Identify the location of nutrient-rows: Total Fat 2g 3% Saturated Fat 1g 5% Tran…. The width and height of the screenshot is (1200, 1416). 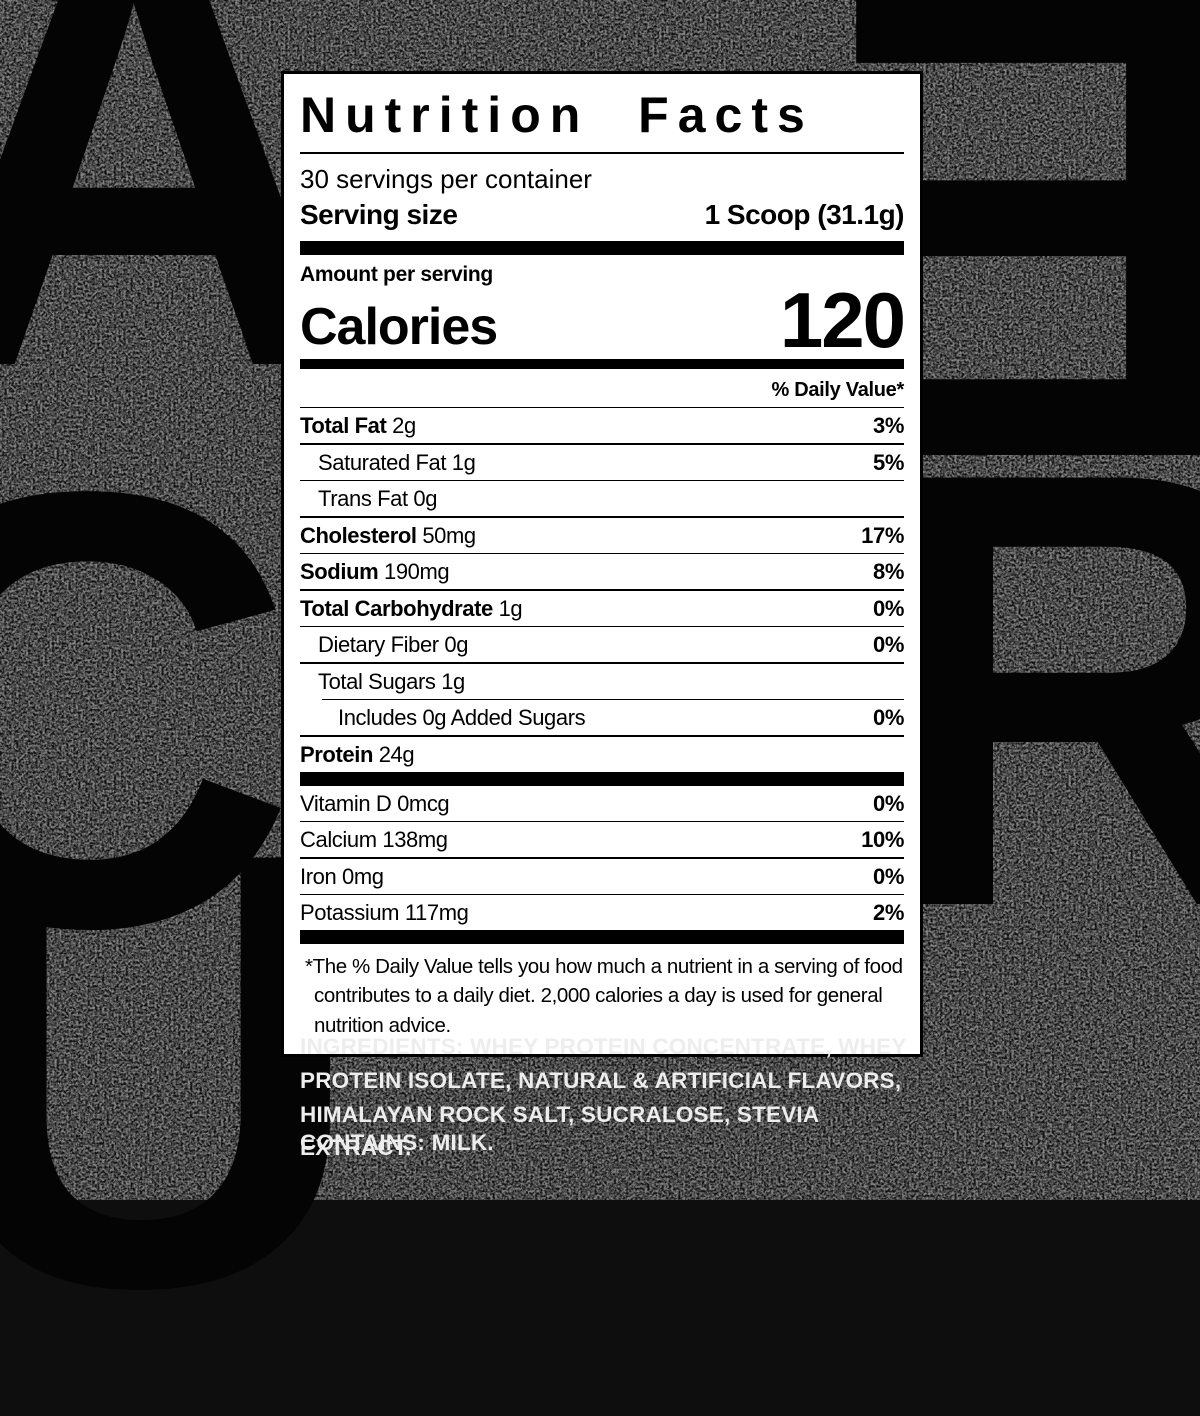
(602, 590).